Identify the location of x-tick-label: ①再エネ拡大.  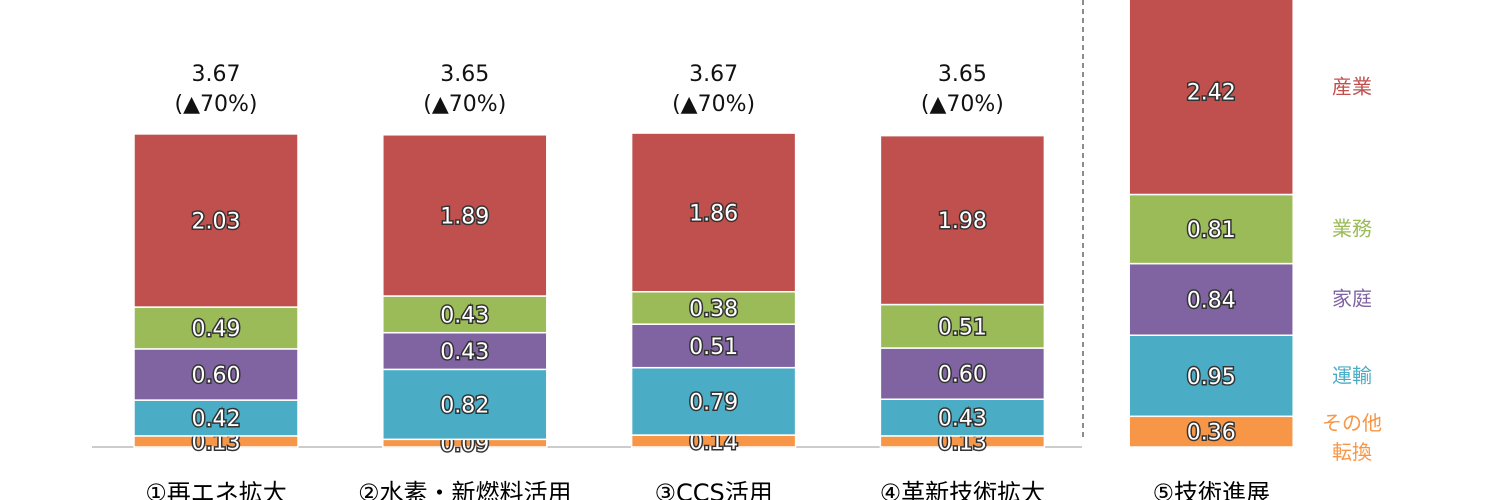
(216, 489).